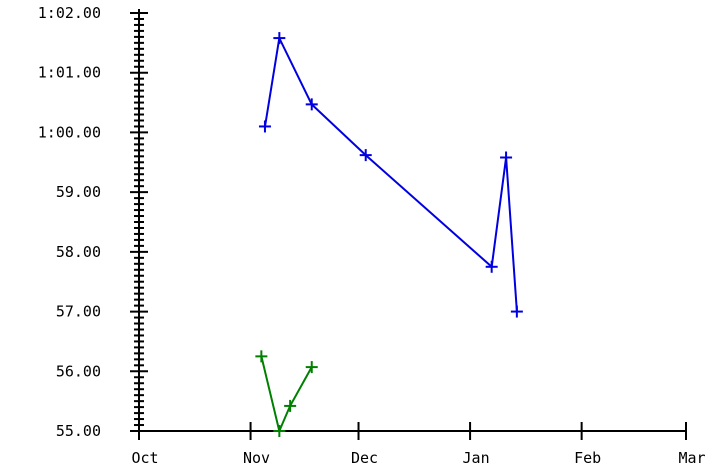 This screenshot has height=467, width=722. What do you see at coordinates (587, 458) in the screenshot?
I see `x-tick-label: Feb` at bounding box center [587, 458].